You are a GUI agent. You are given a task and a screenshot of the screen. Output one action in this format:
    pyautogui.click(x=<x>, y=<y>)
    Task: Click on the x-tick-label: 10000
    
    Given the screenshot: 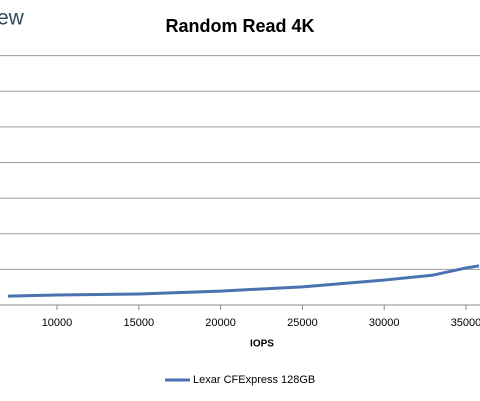 What is the action you would take?
    pyautogui.click(x=57, y=323)
    